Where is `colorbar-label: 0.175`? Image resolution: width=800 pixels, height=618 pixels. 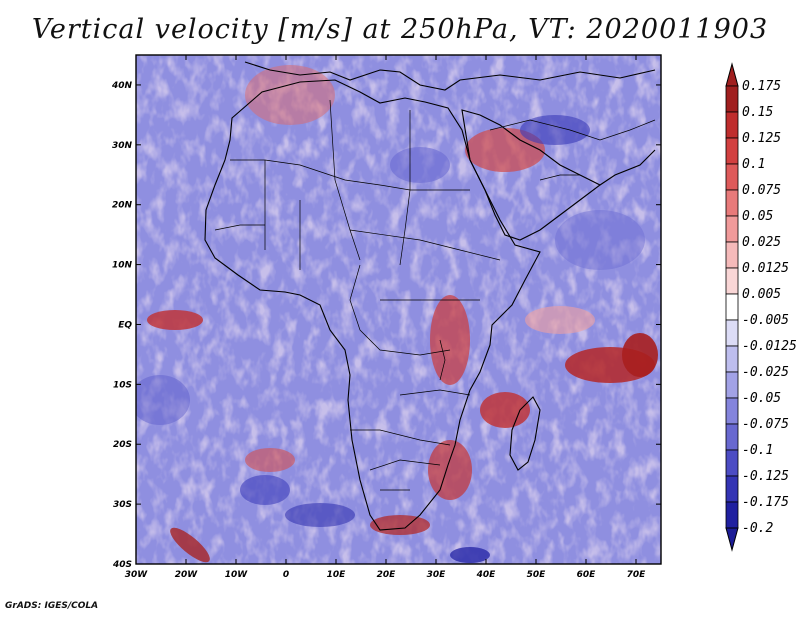 colorbar-label: 0.175 is located at coordinates (761, 86).